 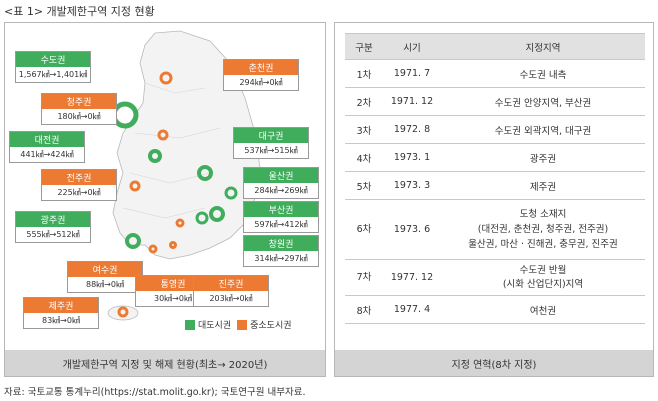 I want to click on label-value: 88㎢→0㎢, so click(x=105, y=284).